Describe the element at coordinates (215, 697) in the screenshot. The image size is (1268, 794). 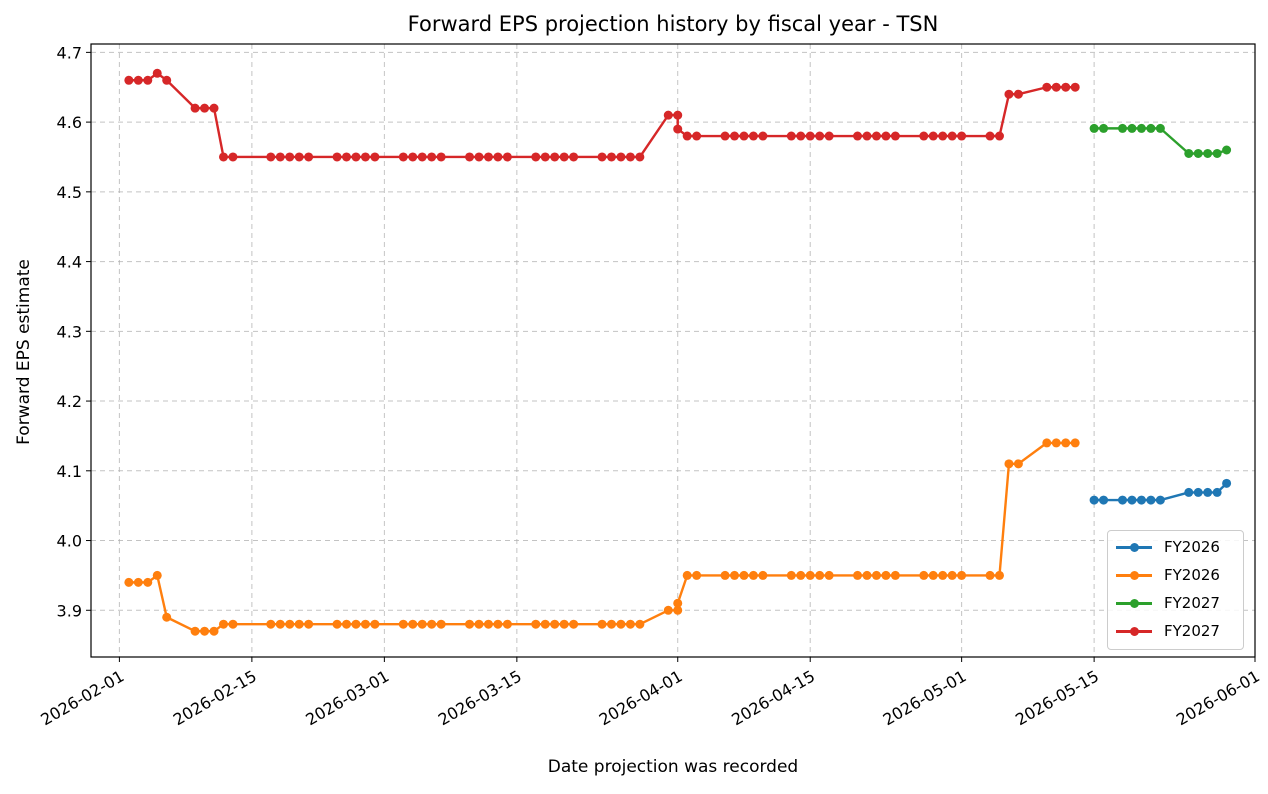
I see `x-tick-label: 2026-02-15` at that location.